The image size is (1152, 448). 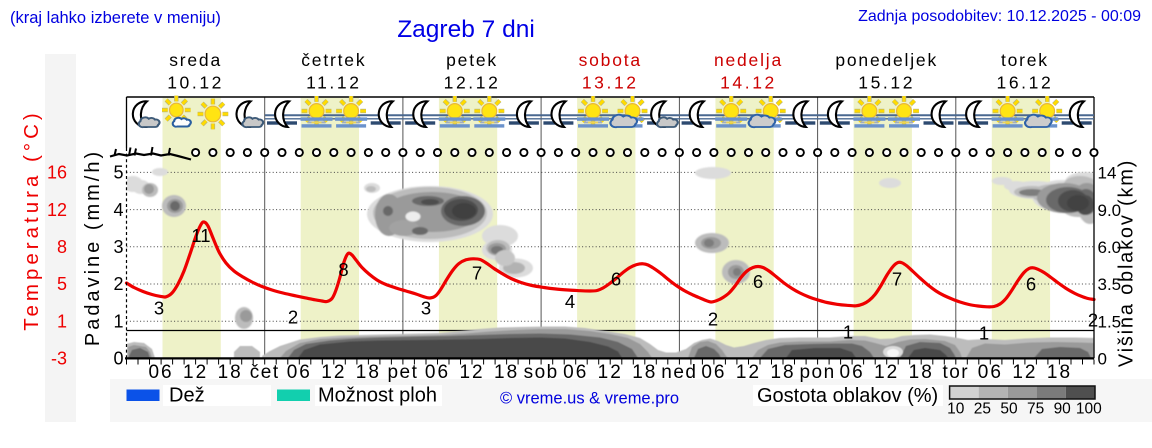 What do you see at coordinates (1127, 263) in the screenshot?
I see `svg-text: Višina oblakov (km)` at bounding box center [1127, 263].